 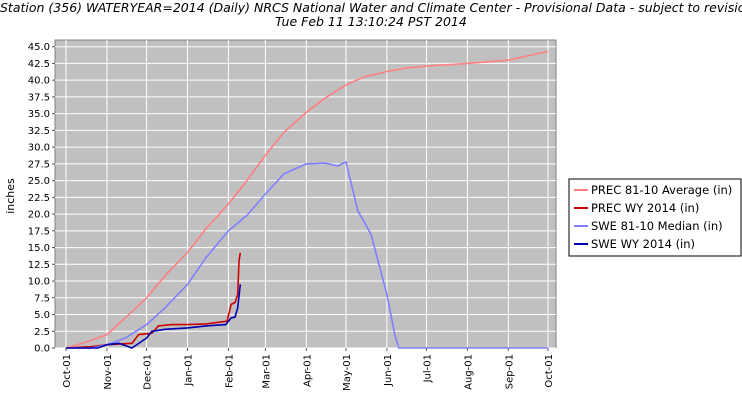 I want to click on y-tick-label: 27.5, so click(x=39, y=164).